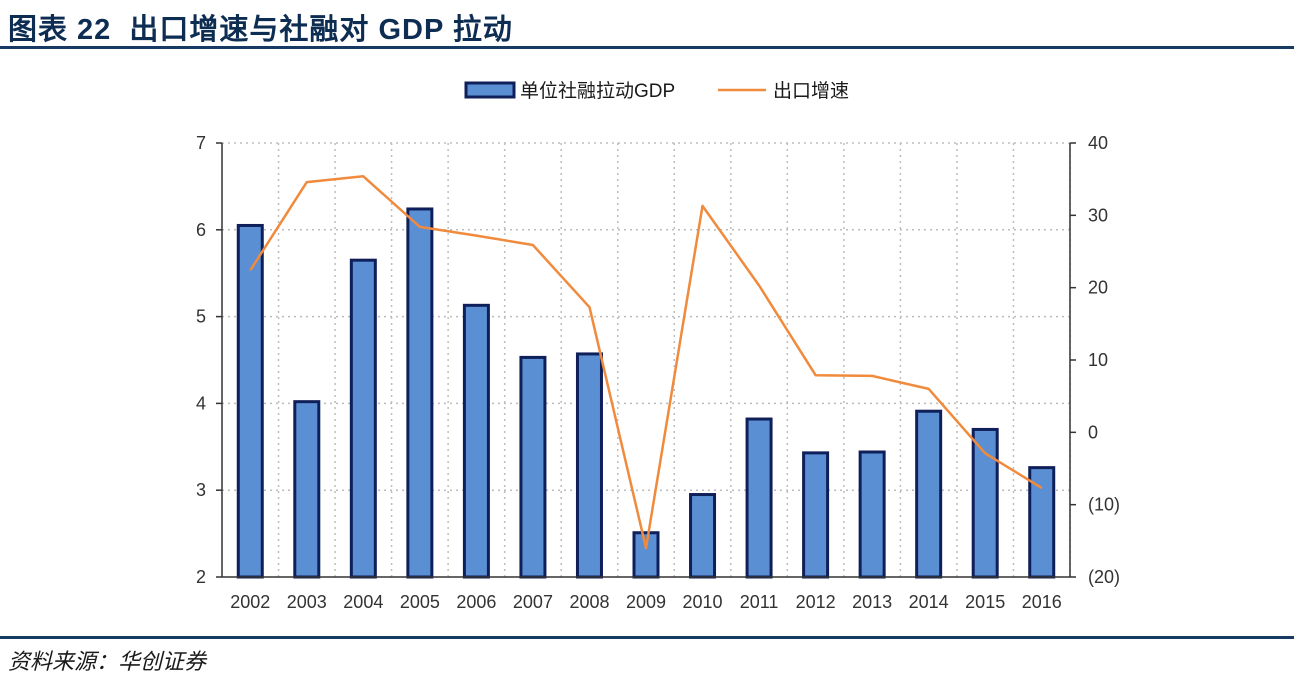  I want to click on x-tick-label: 2006, so click(476, 602).